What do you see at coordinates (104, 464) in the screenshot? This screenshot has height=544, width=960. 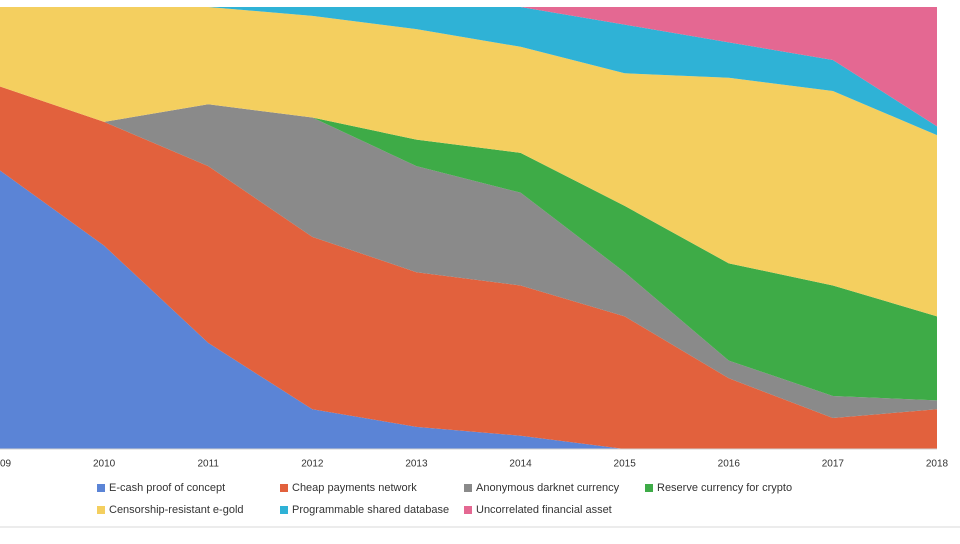 I see `x-tick-label: 2010` at bounding box center [104, 464].